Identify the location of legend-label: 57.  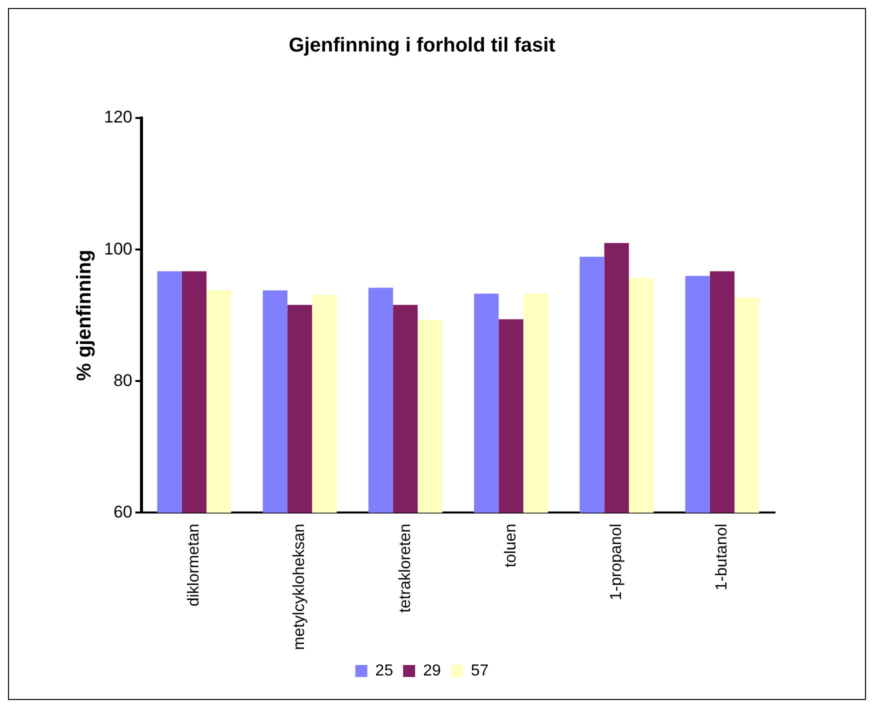
(479, 671).